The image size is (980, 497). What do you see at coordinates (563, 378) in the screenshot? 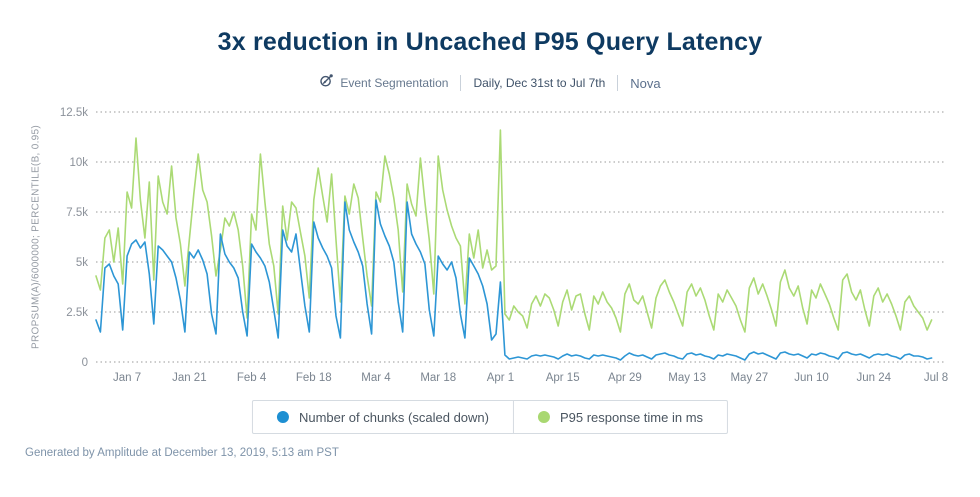
I see `x-tick-label: Apr 15` at bounding box center [563, 378].